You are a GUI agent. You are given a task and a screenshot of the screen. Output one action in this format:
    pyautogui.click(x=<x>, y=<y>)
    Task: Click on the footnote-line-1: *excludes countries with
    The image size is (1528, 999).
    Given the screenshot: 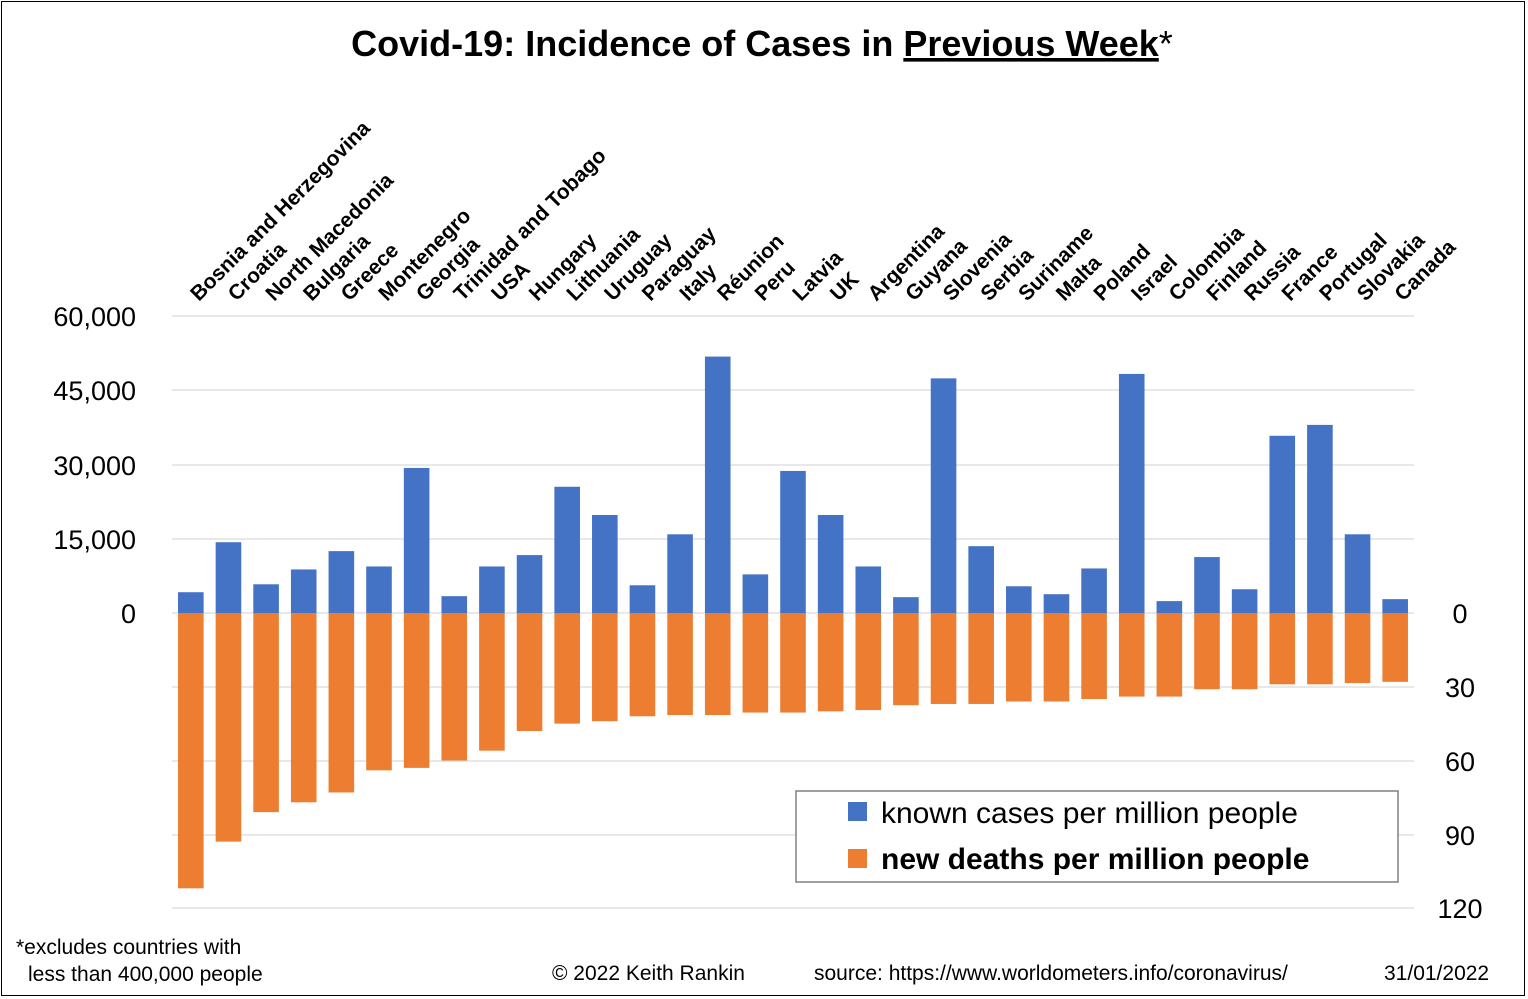 What is the action you would take?
    pyautogui.click(x=128, y=947)
    